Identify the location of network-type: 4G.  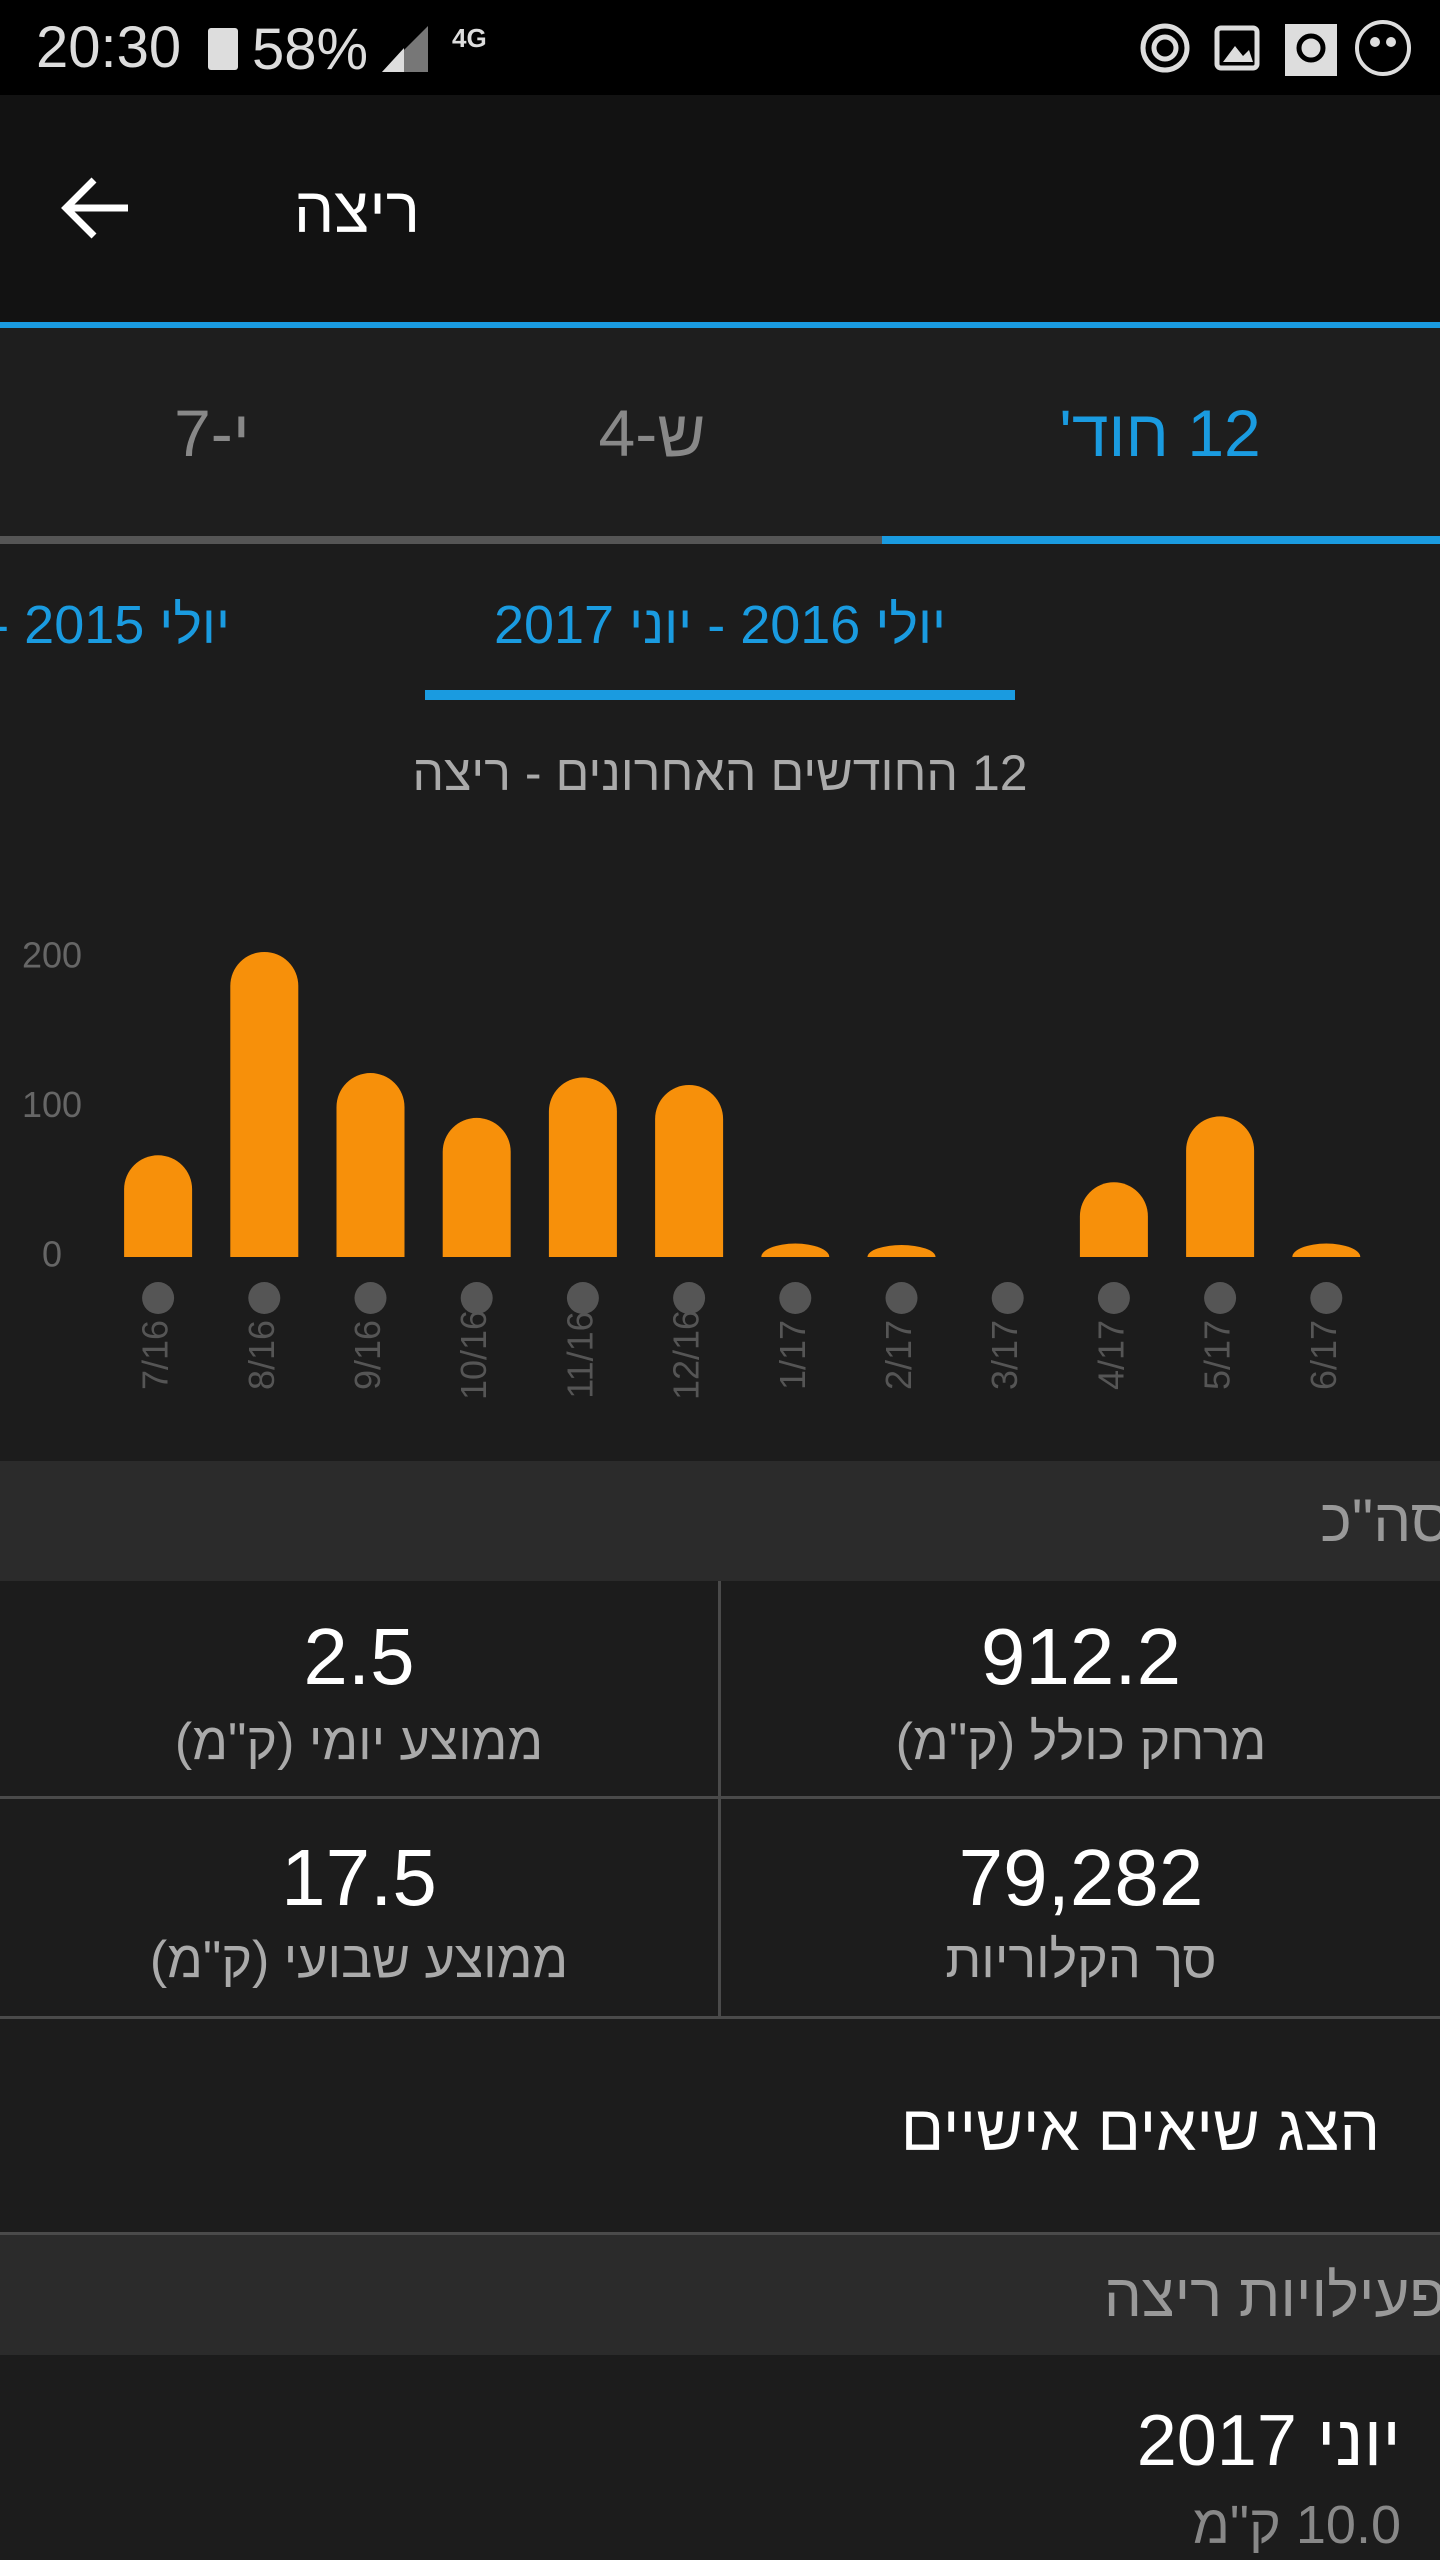
(469, 38).